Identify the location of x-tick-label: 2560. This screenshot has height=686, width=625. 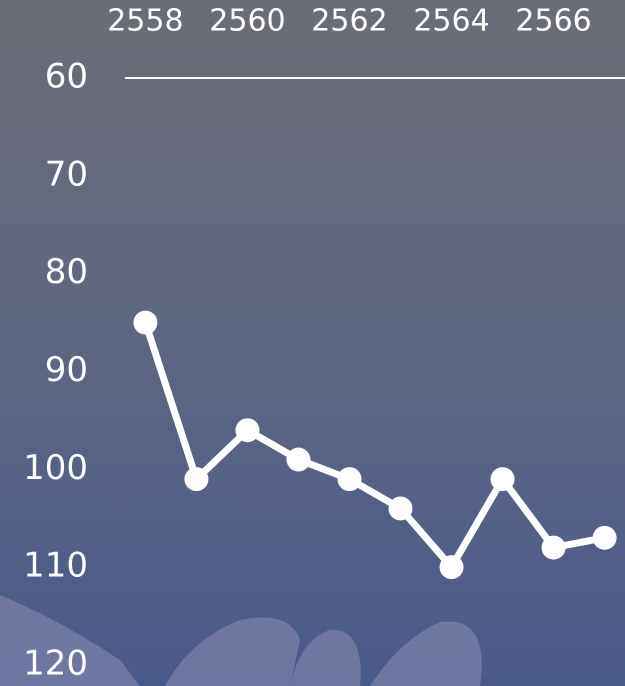
(247, 21).